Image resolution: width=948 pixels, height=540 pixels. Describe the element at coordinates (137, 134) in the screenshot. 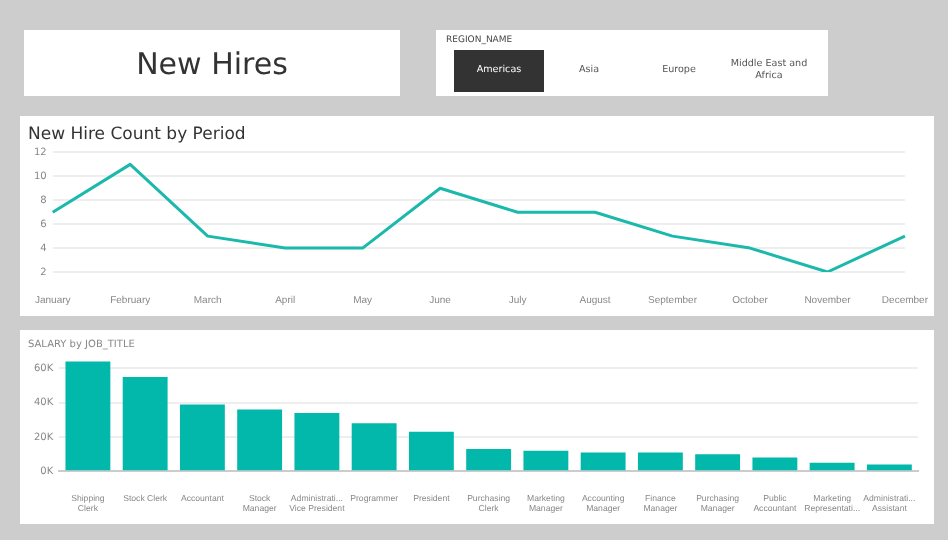

I see `chart-title: New Hire Count by Period` at that location.